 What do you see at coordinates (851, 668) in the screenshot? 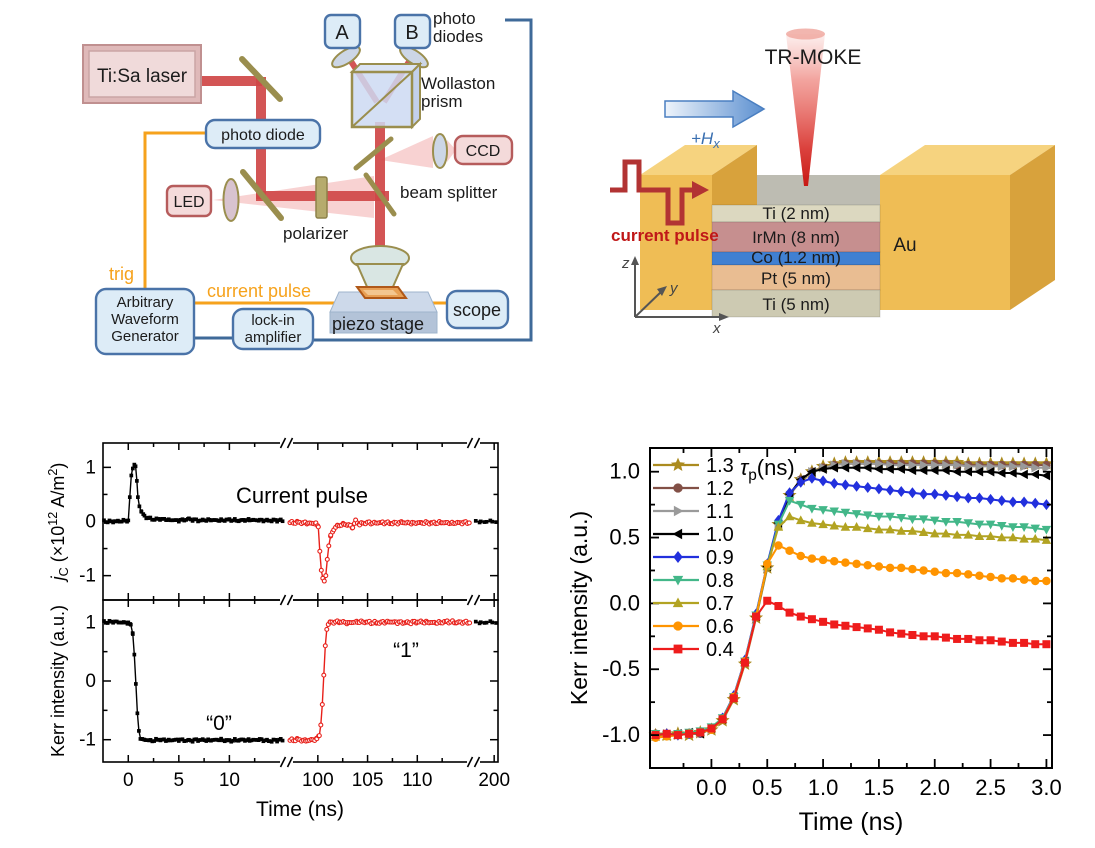
I see `series-tau-0.4ns` at bounding box center [851, 668].